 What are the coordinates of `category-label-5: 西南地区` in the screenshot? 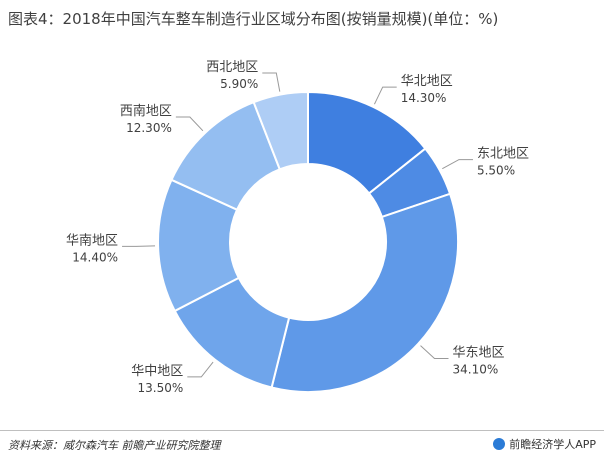 It's located at (146, 111).